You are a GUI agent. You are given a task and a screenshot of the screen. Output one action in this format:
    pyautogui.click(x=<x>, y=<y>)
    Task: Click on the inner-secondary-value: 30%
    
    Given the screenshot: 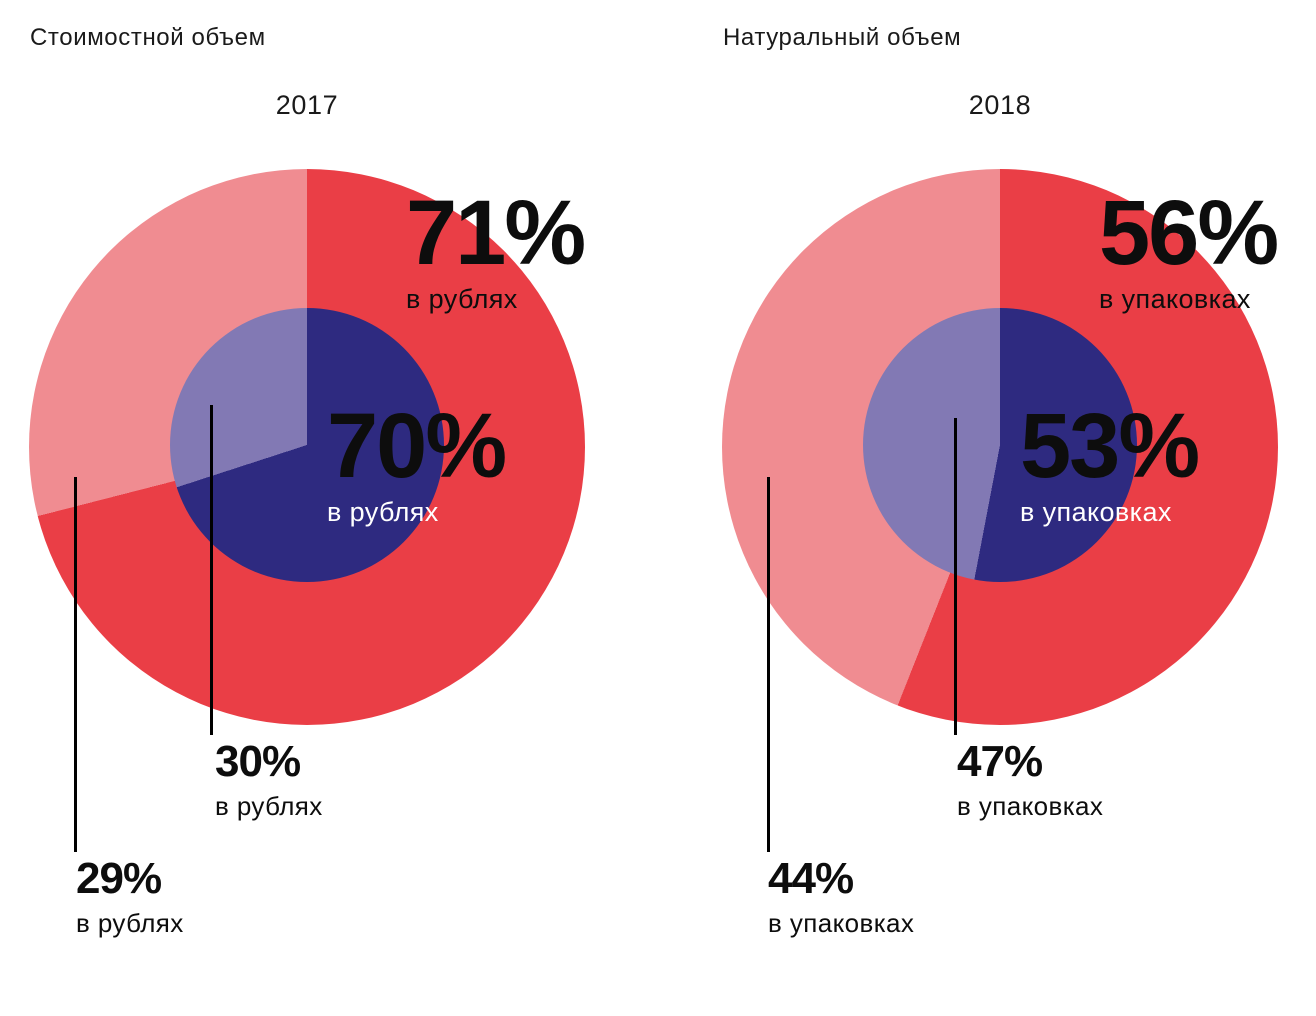 What is the action you would take?
    pyautogui.click(x=258, y=761)
    